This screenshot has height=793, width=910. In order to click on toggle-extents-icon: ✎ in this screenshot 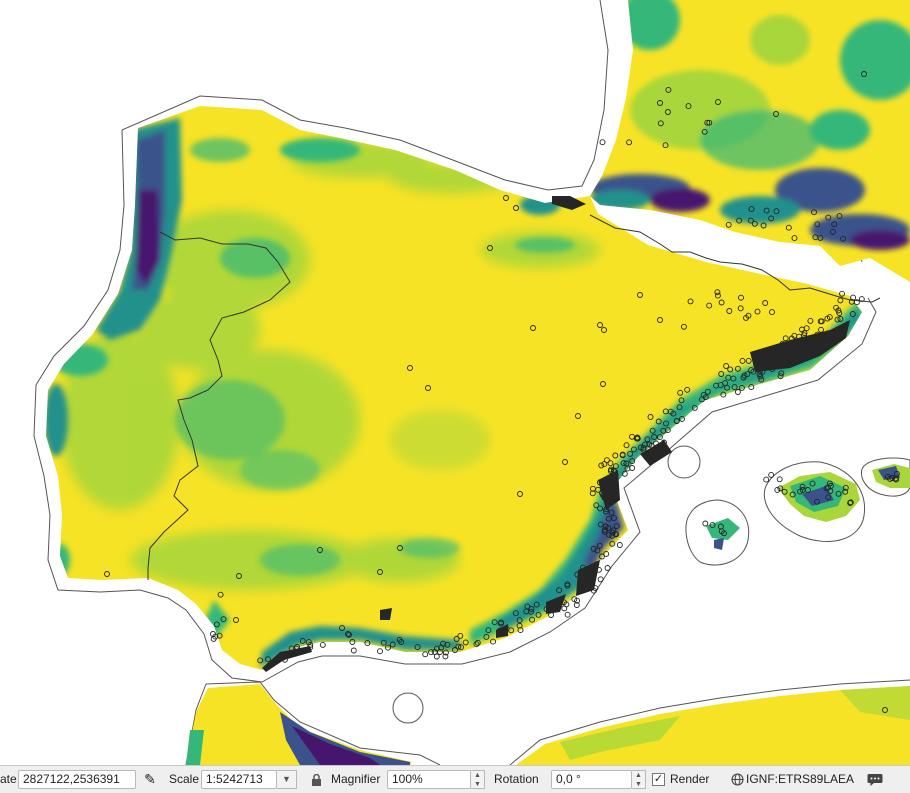, I will do `click(150, 779)`.